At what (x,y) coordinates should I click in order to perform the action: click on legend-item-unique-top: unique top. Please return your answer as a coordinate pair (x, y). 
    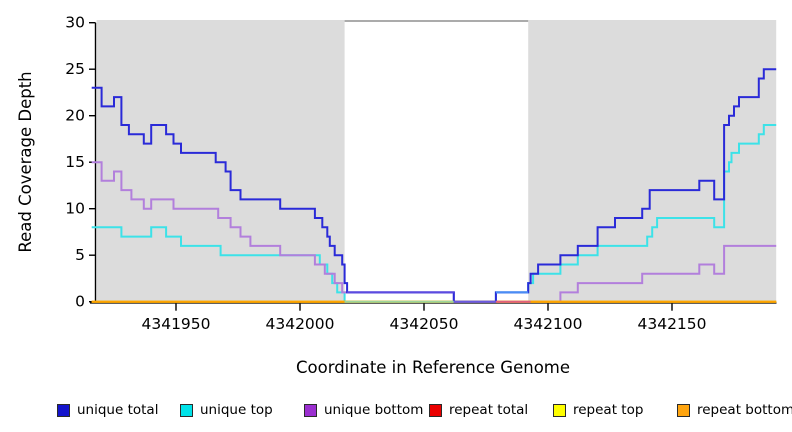
    Looking at the image, I should click on (226, 410).